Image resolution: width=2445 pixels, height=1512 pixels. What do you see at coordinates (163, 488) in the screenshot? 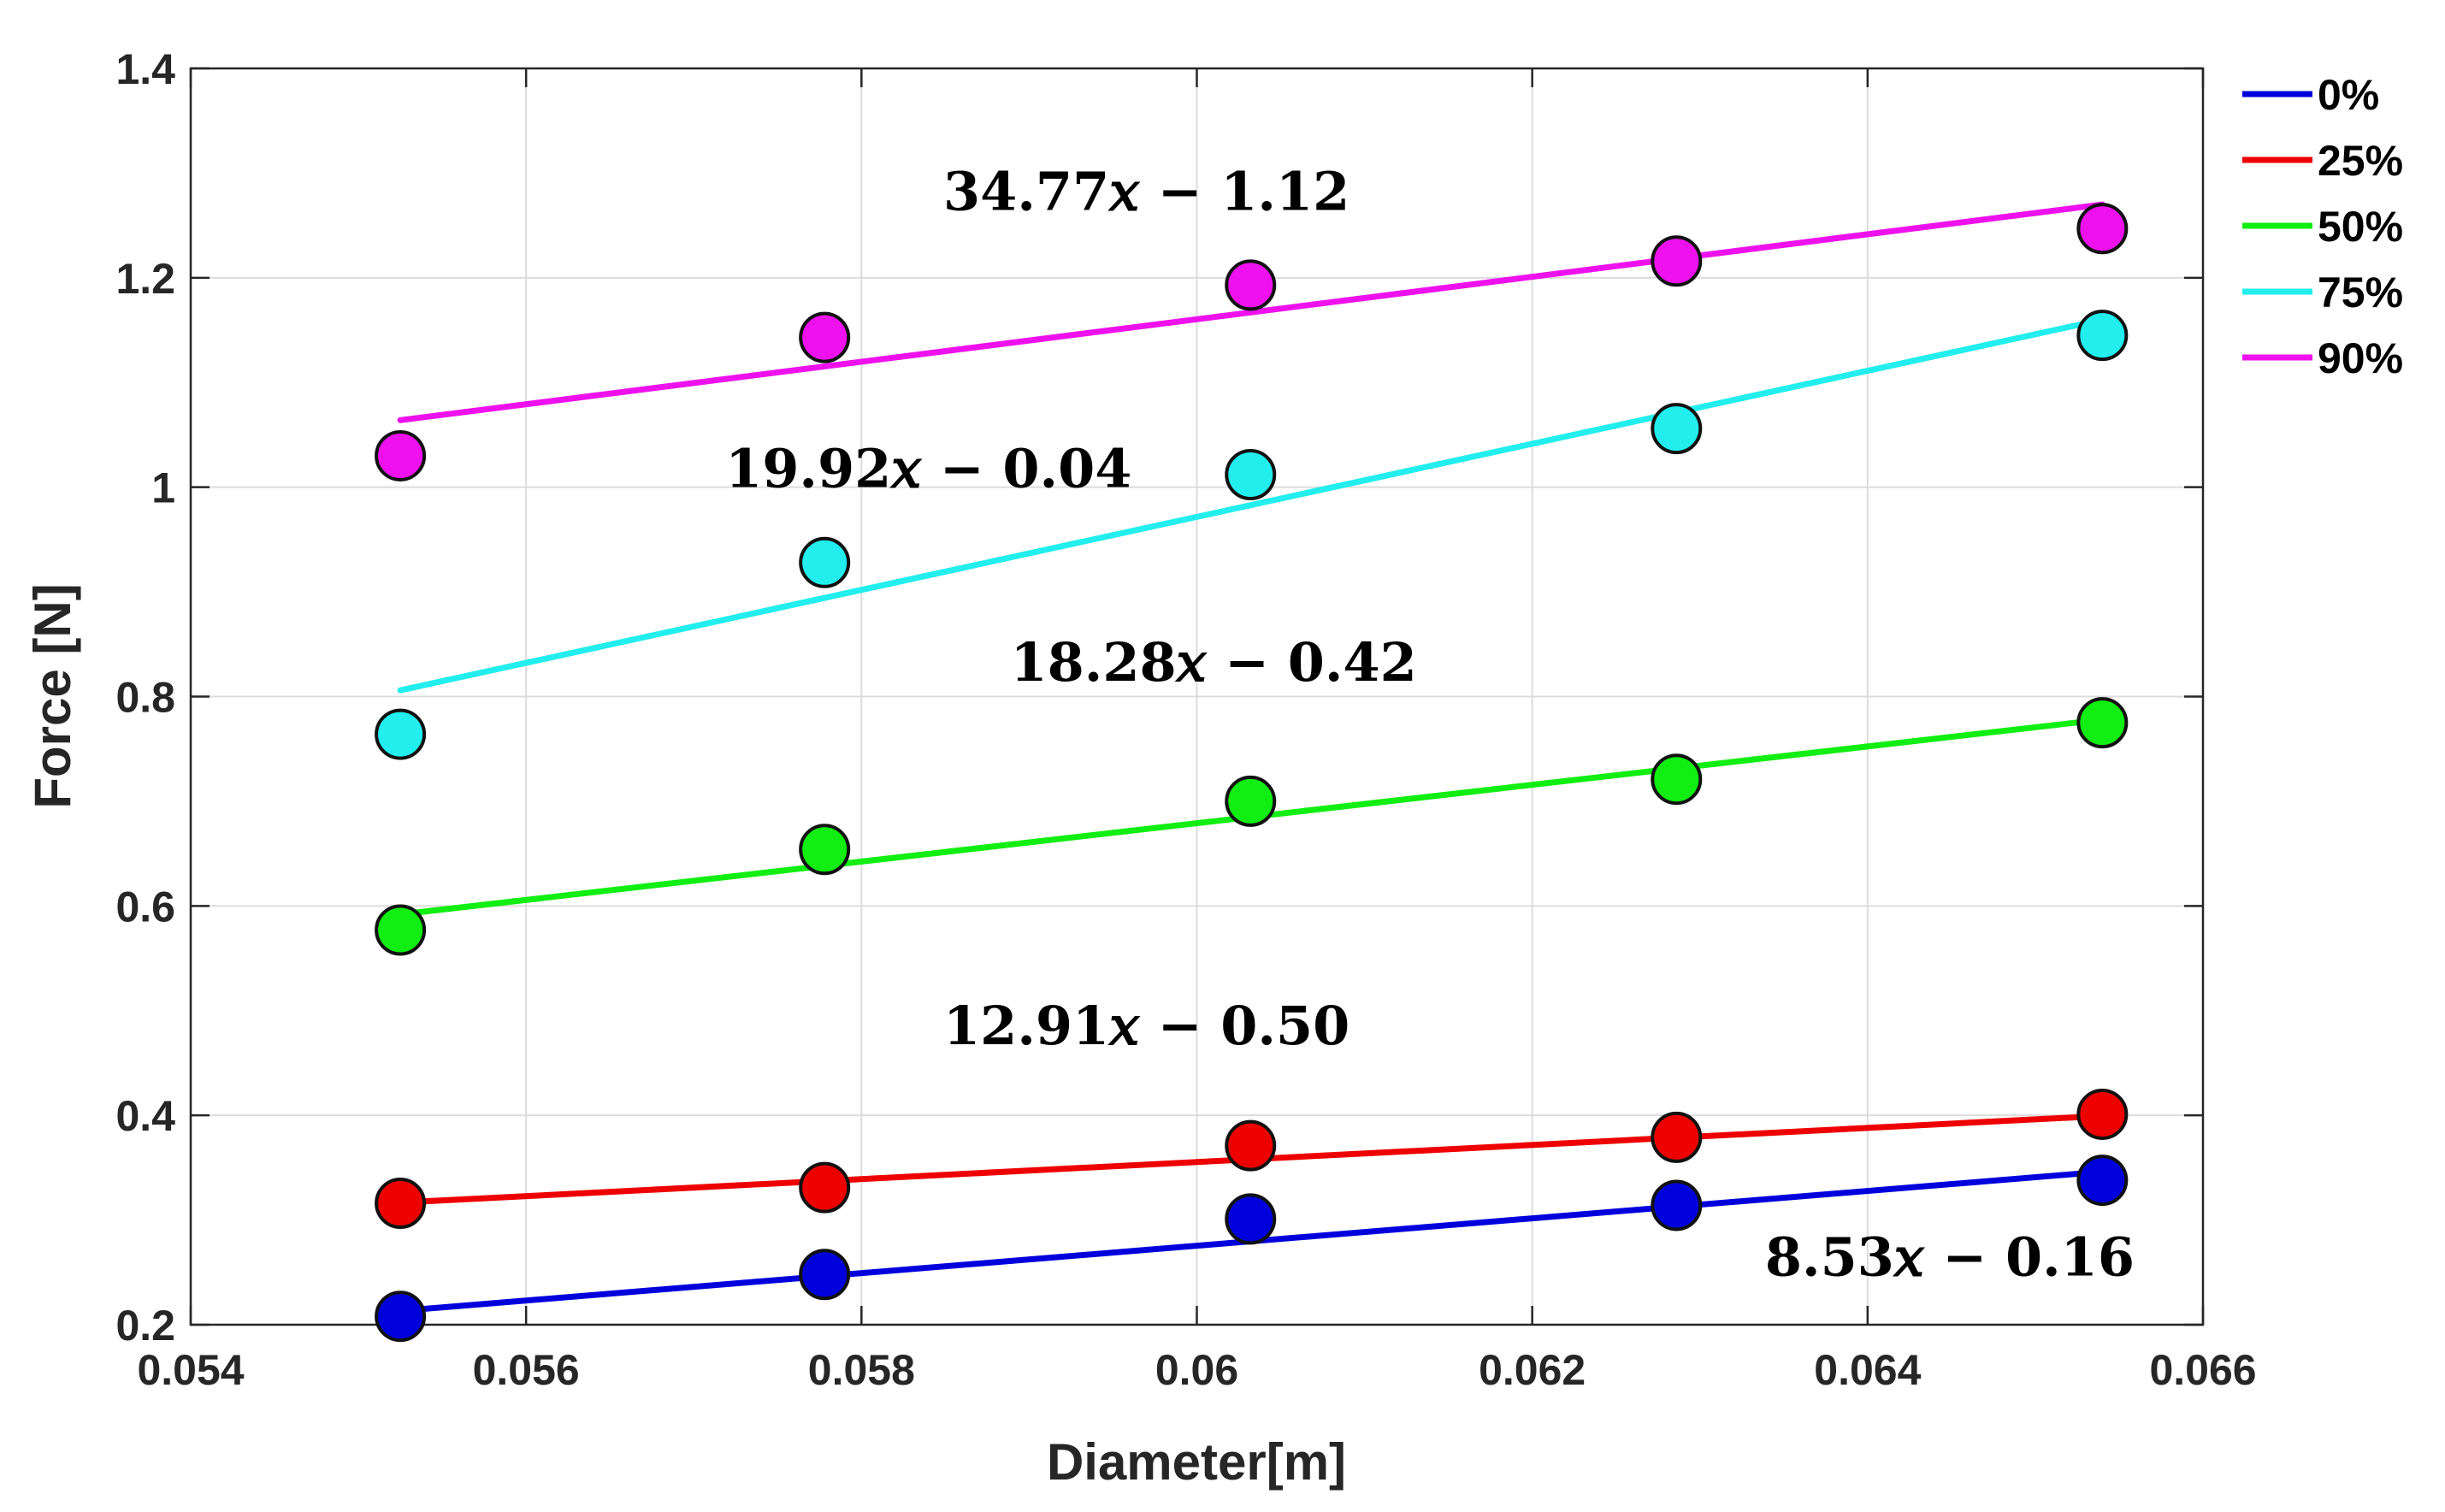
I see `y-tick-label: 1` at bounding box center [163, 488].